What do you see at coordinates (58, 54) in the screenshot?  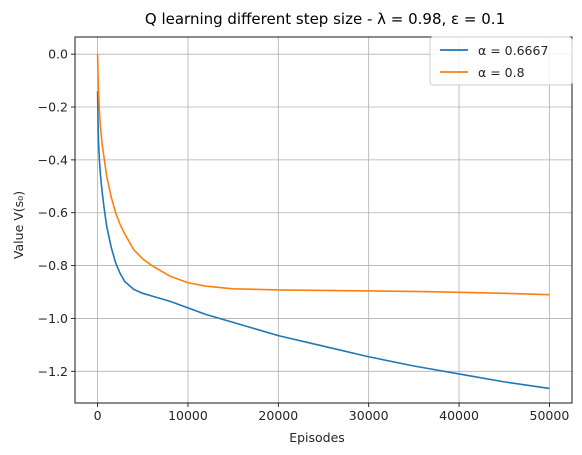 I see `y-tick-label: 0.0` at bounding box center [58, 54].